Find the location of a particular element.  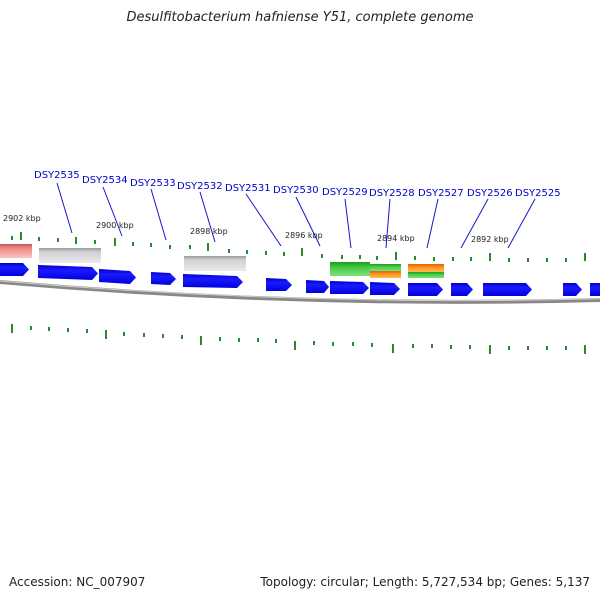

gene-label-dsy2526: DSY2526 is located at coordinates (490, 193).